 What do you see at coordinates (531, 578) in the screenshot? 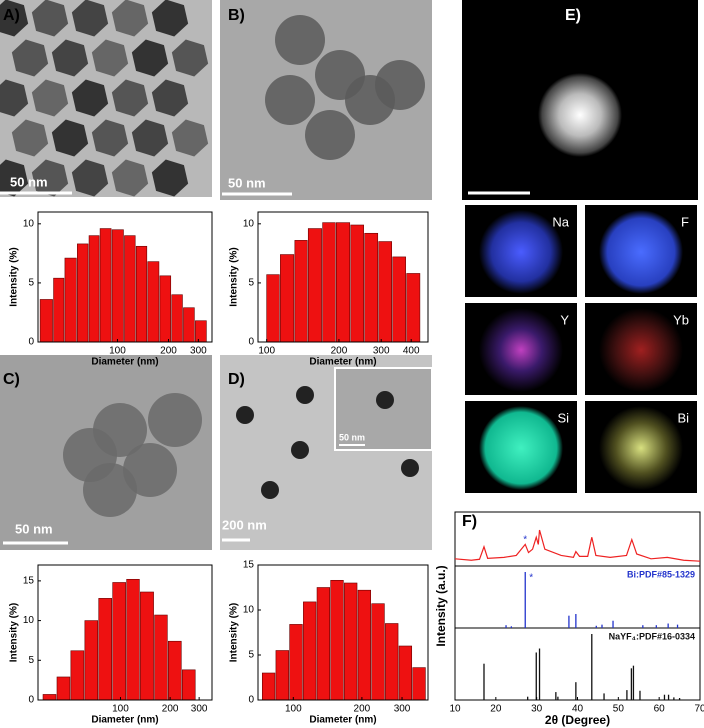
I see `peak-marker: *` at bounding box center [531, 578].